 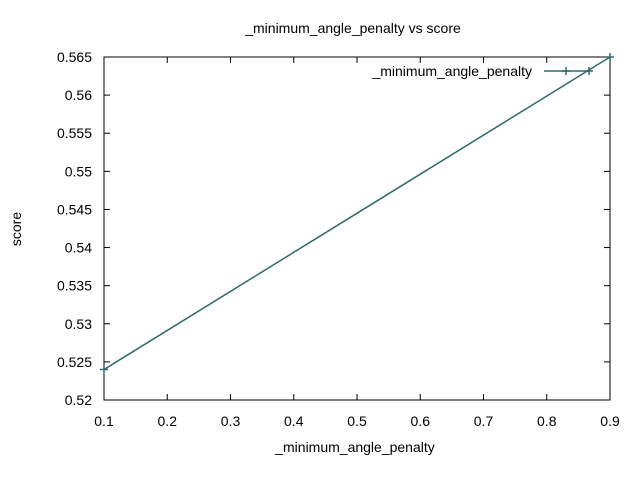 I want to click on y-tick-label: 0.56, so click(x=78, y=95).